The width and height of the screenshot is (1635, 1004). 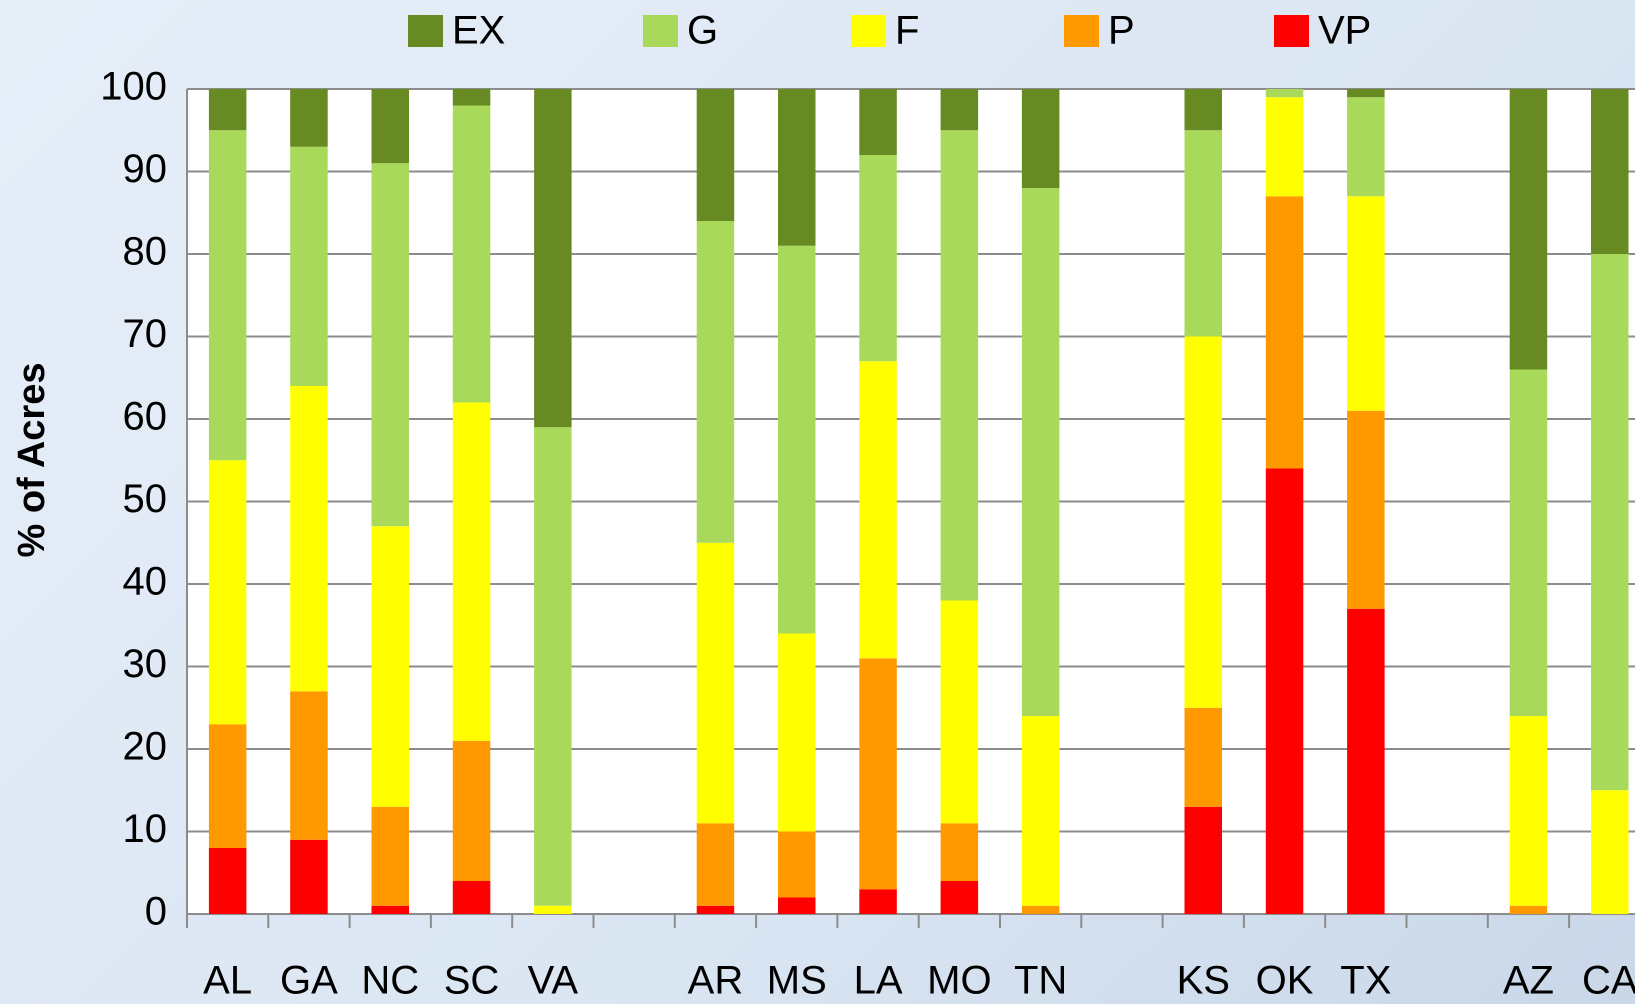 I want to click on legend-label: P, so click(x=1121, y=31).